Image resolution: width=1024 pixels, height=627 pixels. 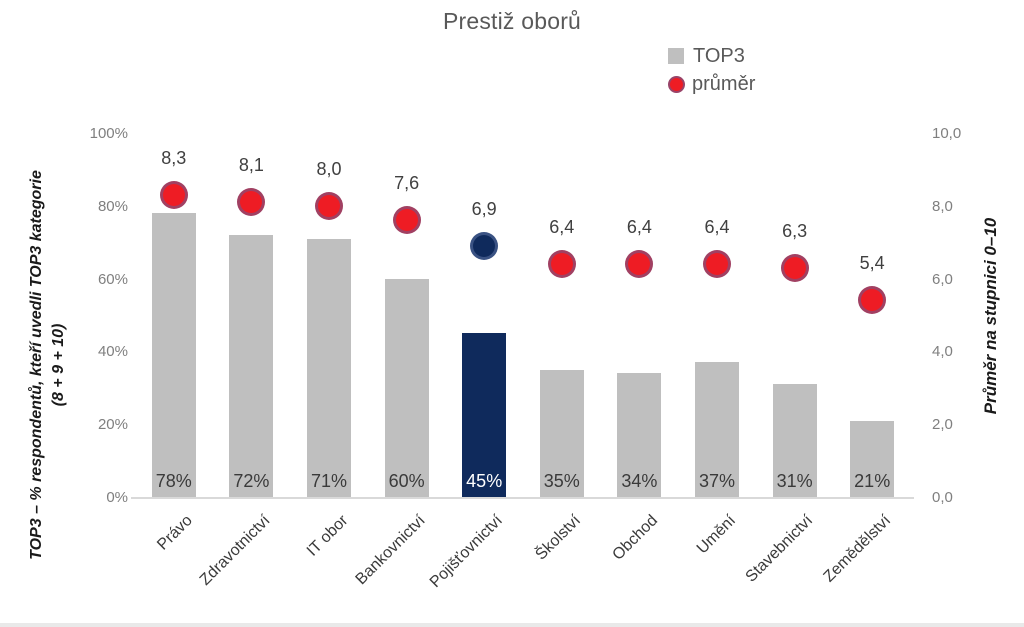 What do you see at coordinates (719, 55) in the screenshot?
I see `legend-label-top3: TOP3` at bounding box center [719, 55].